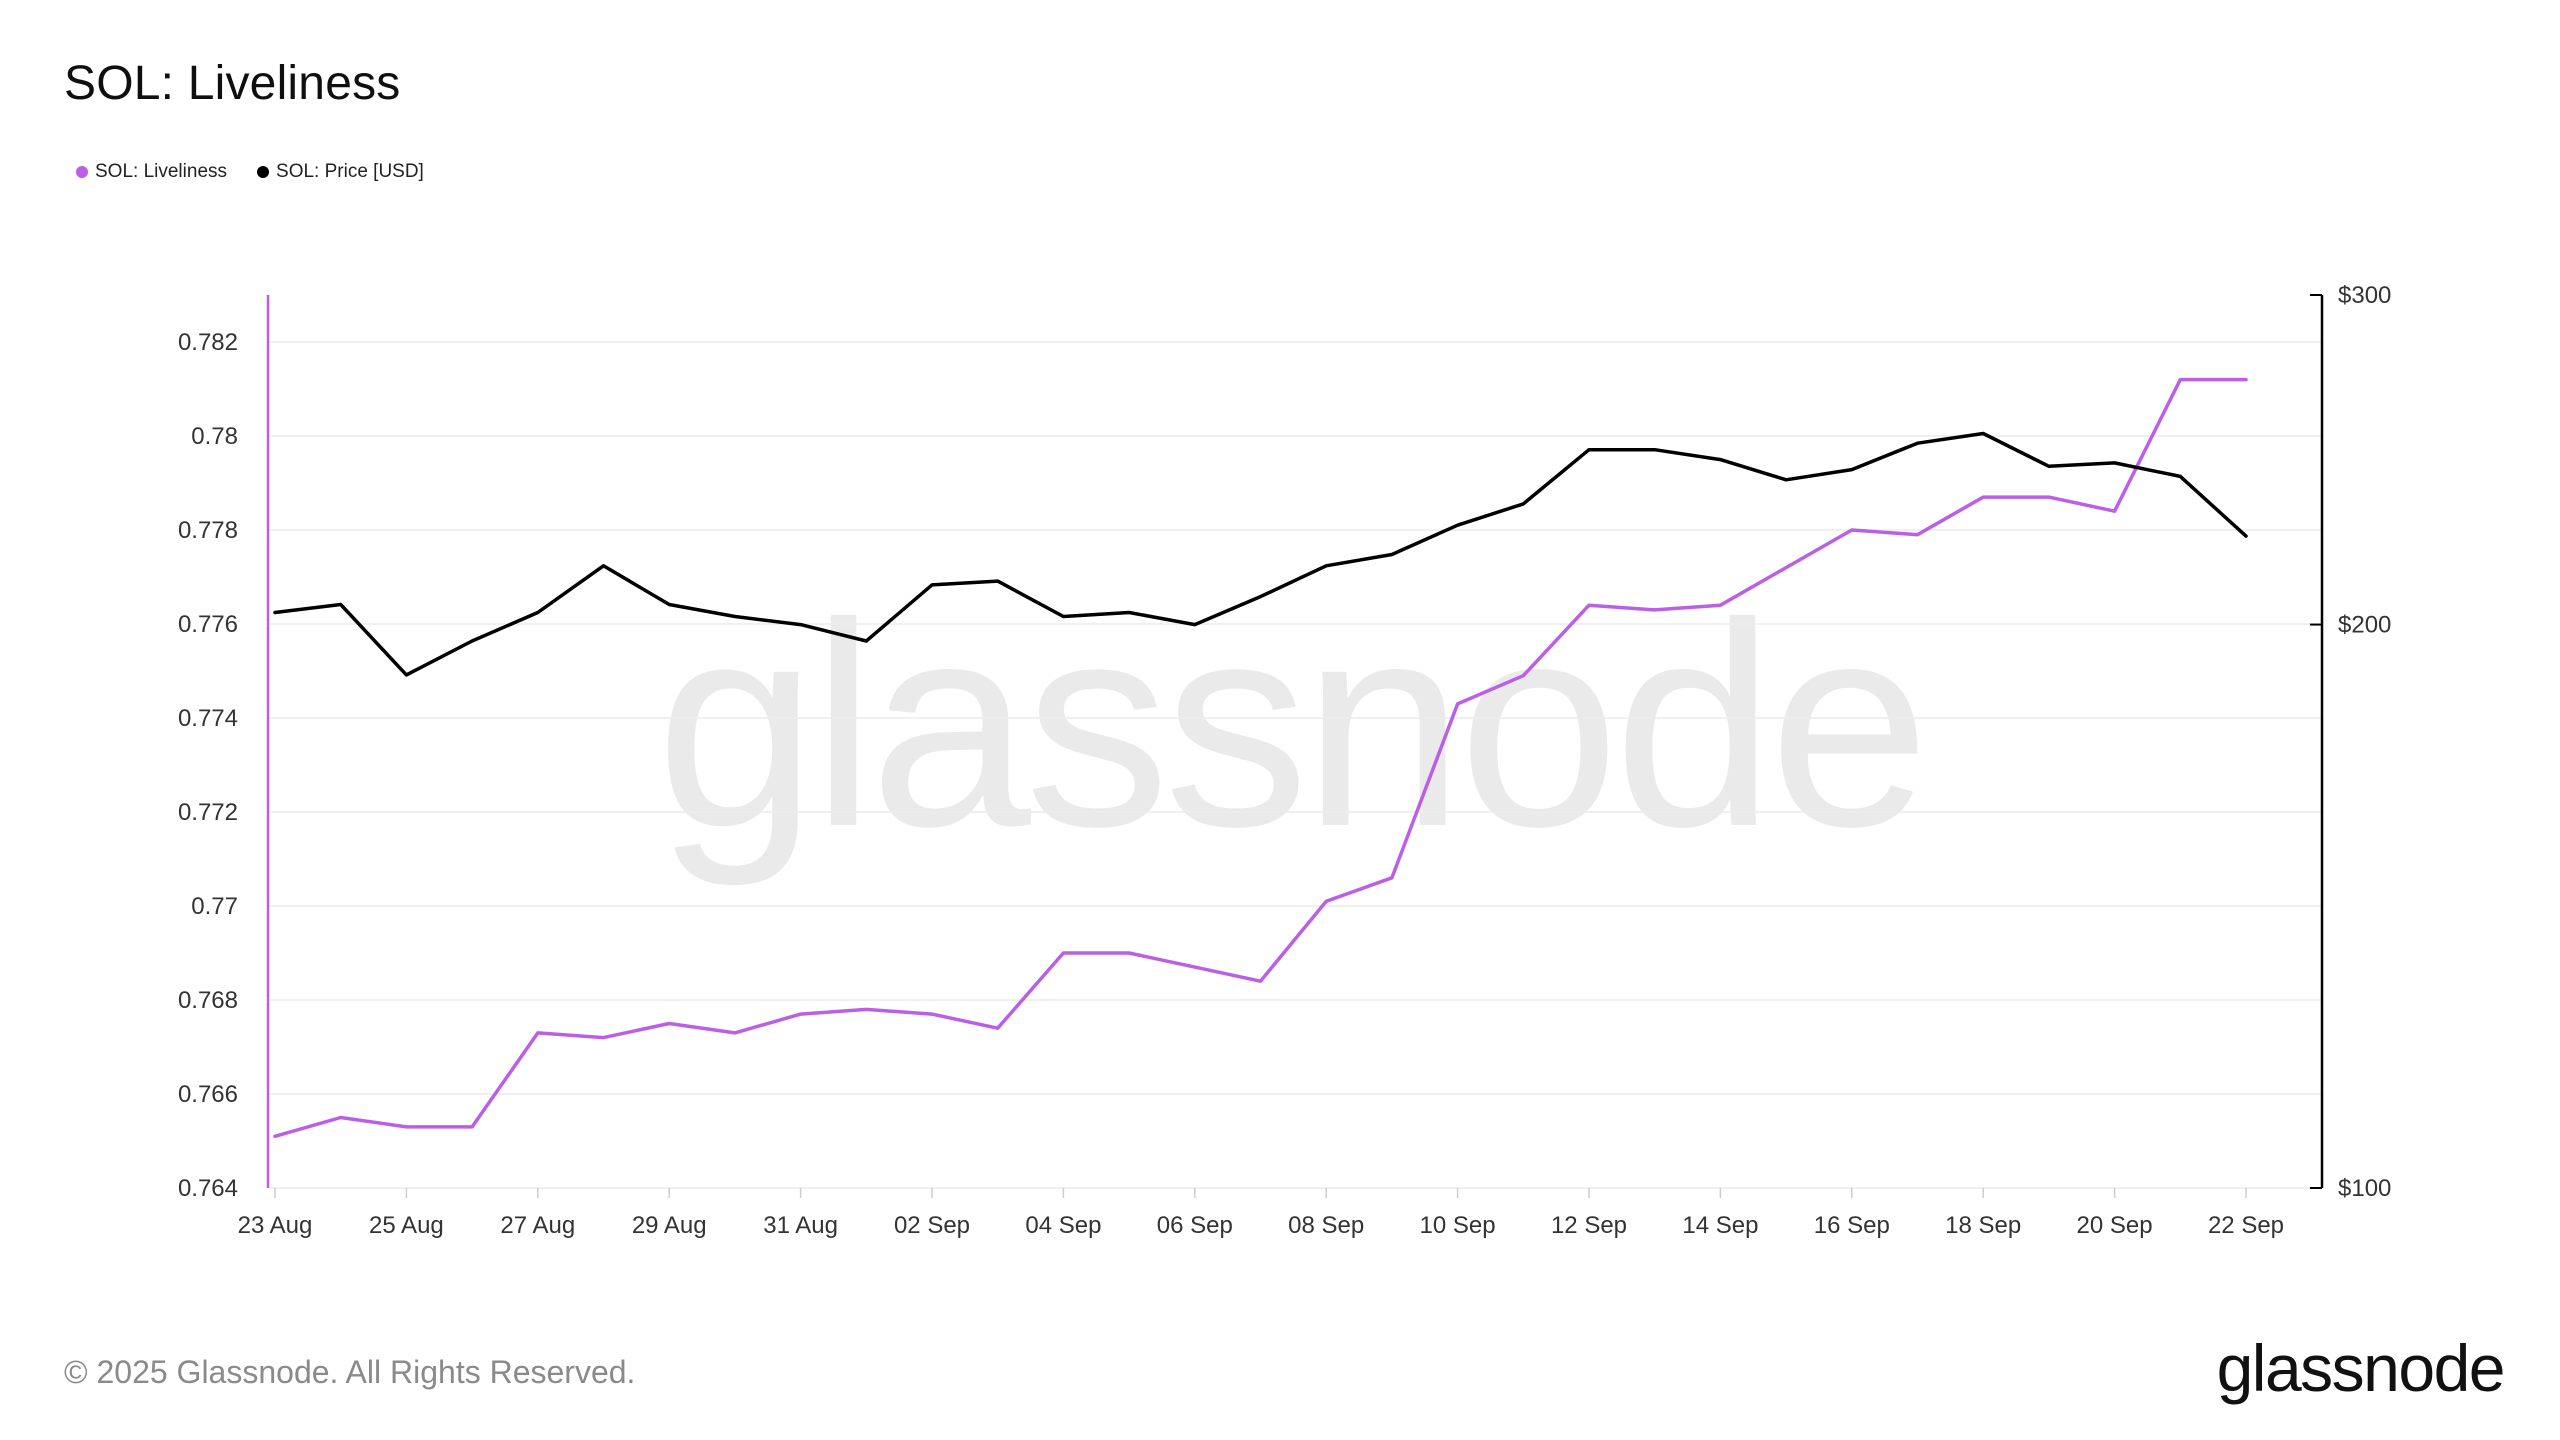 The image size is (2560, 1440). What do you see at coordinates (669, 1225) in the screenshot?
I see `x-tick-label: 29 Aug` at bounding box center [669, 1225].